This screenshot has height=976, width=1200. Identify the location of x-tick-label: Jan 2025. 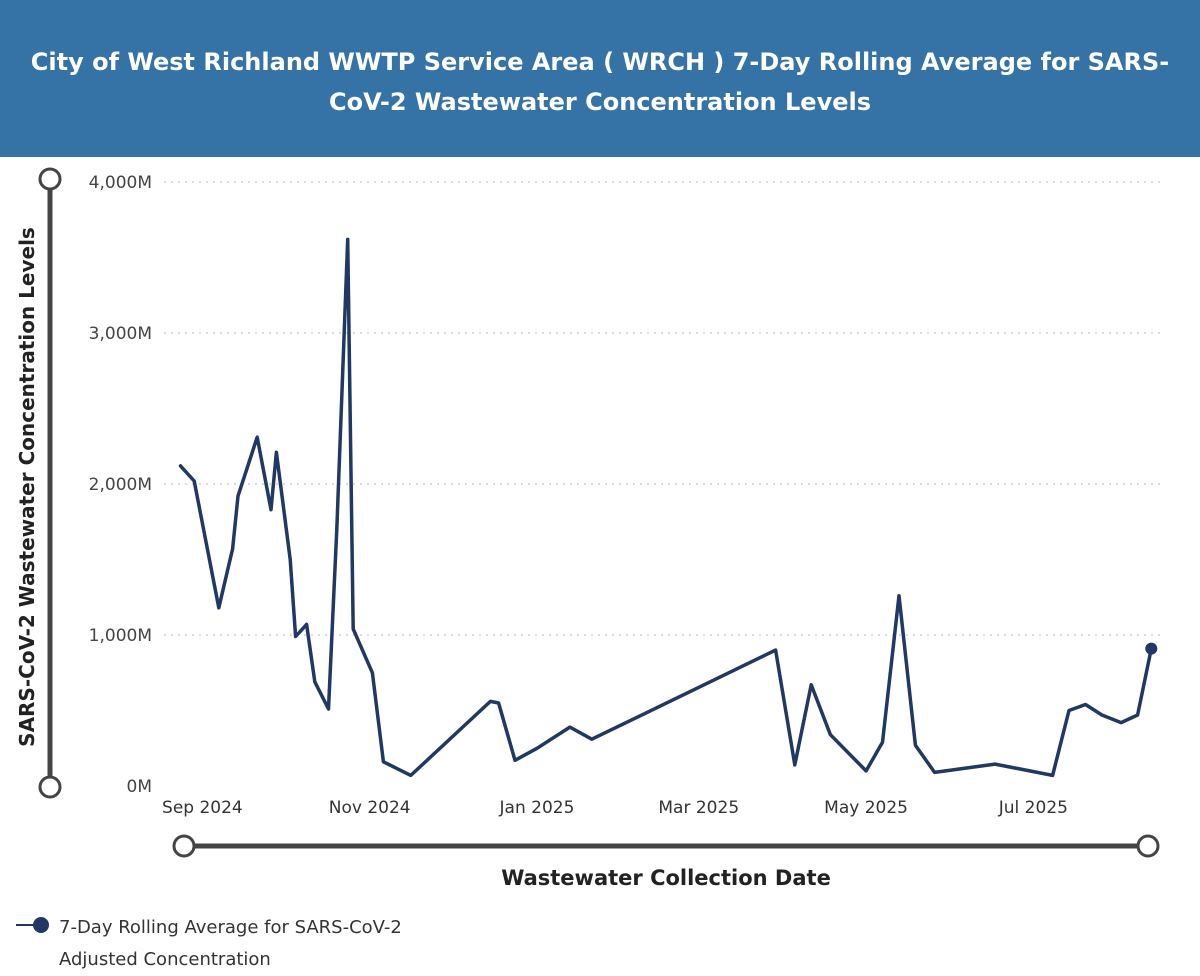
(537, 808).